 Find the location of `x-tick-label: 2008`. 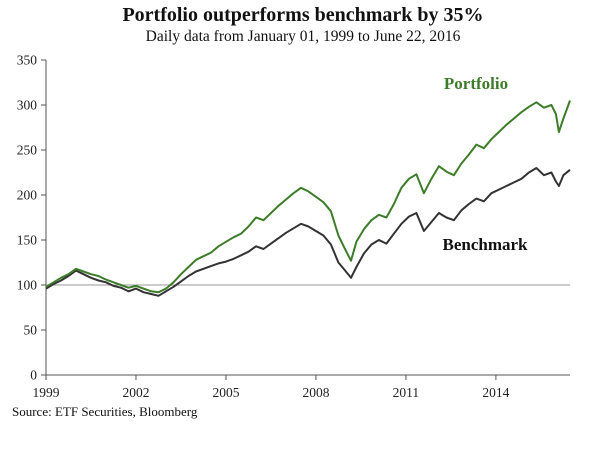

x-tick-label: 2008 is located at coordinates (315, 392).